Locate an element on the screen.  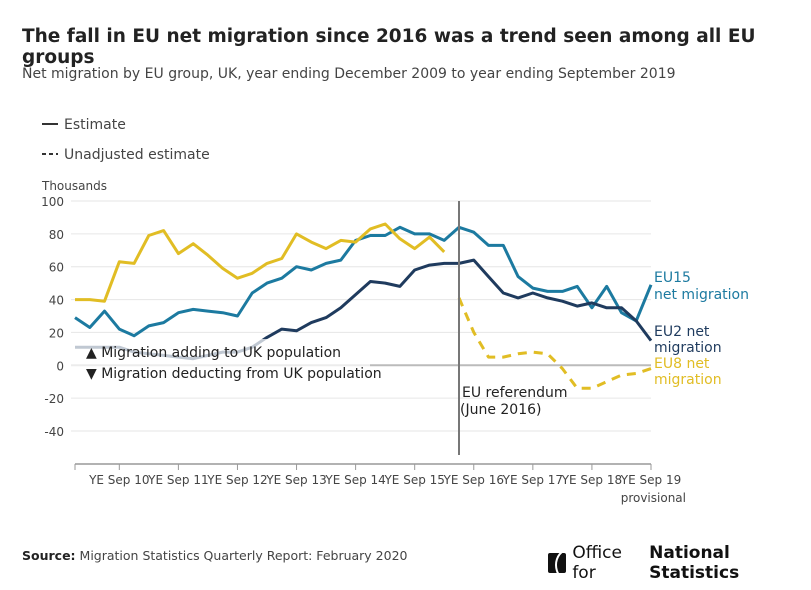
logo-text-bold: National Statistics is located at coordinates (694, 563).